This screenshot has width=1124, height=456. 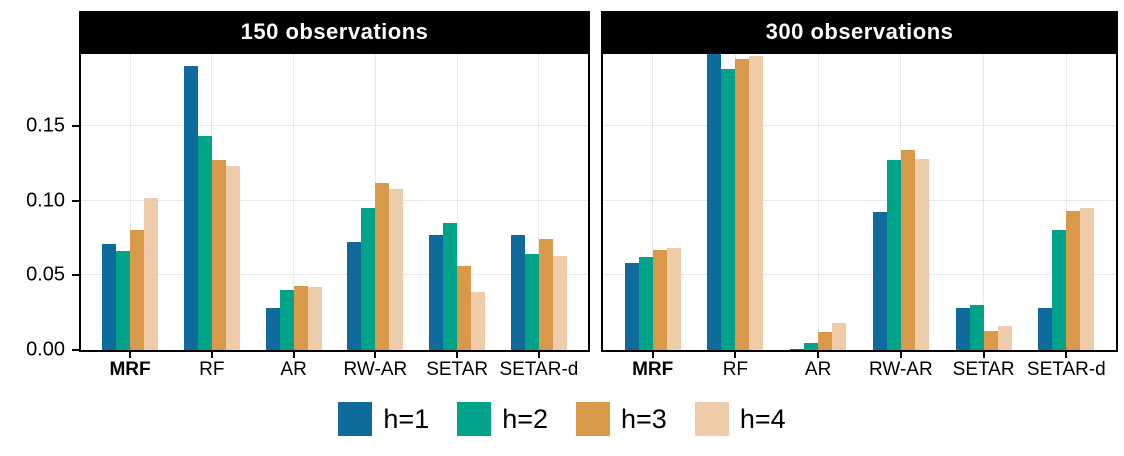 I want to click on facet-title: 150 observations, so click(x=334, y=31).